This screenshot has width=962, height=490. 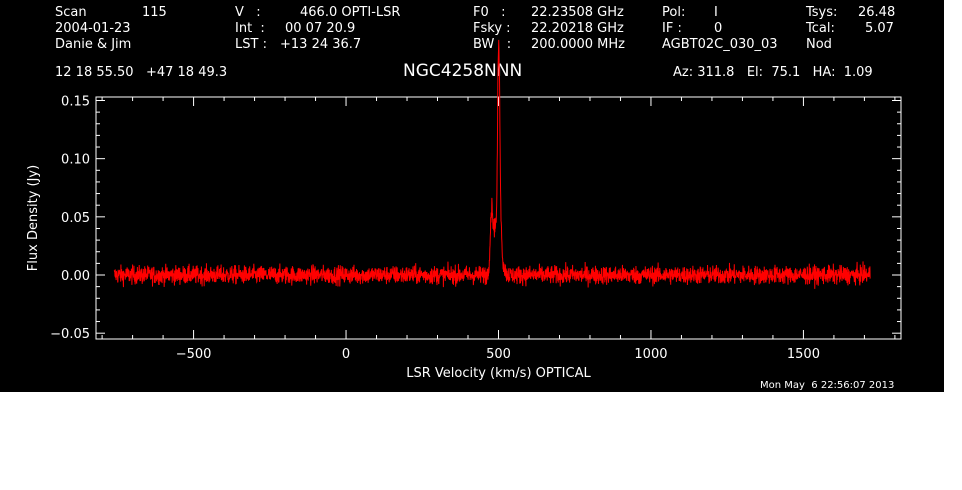 I want to click on y-tick-label: 0.00, so click(x=75, y=276).